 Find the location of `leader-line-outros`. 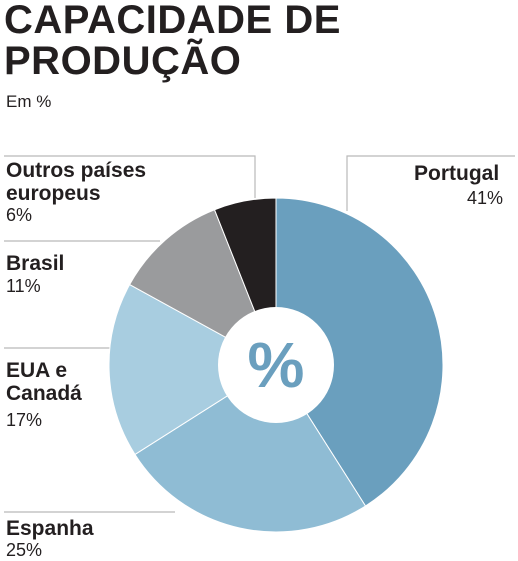

leader-line-outros is located at coordinates (130, 176).